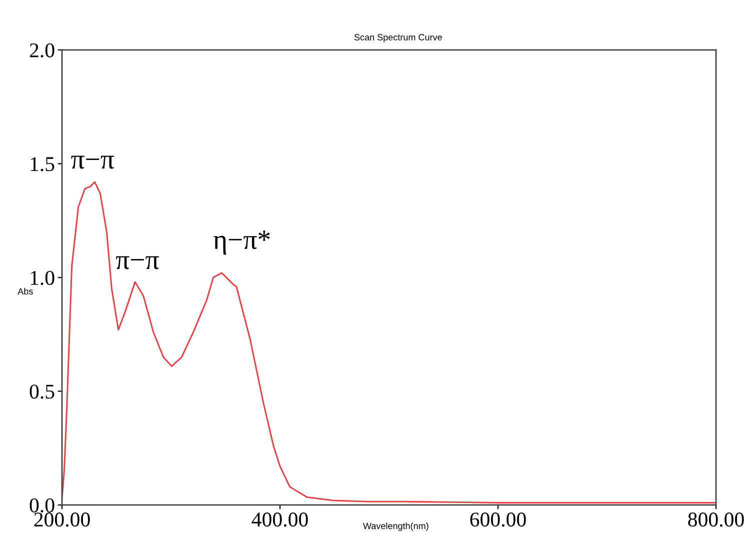 The height and width of the screenshot is (543, 747). I want to click on y-tick-label: 2.0, so click(42, 50).